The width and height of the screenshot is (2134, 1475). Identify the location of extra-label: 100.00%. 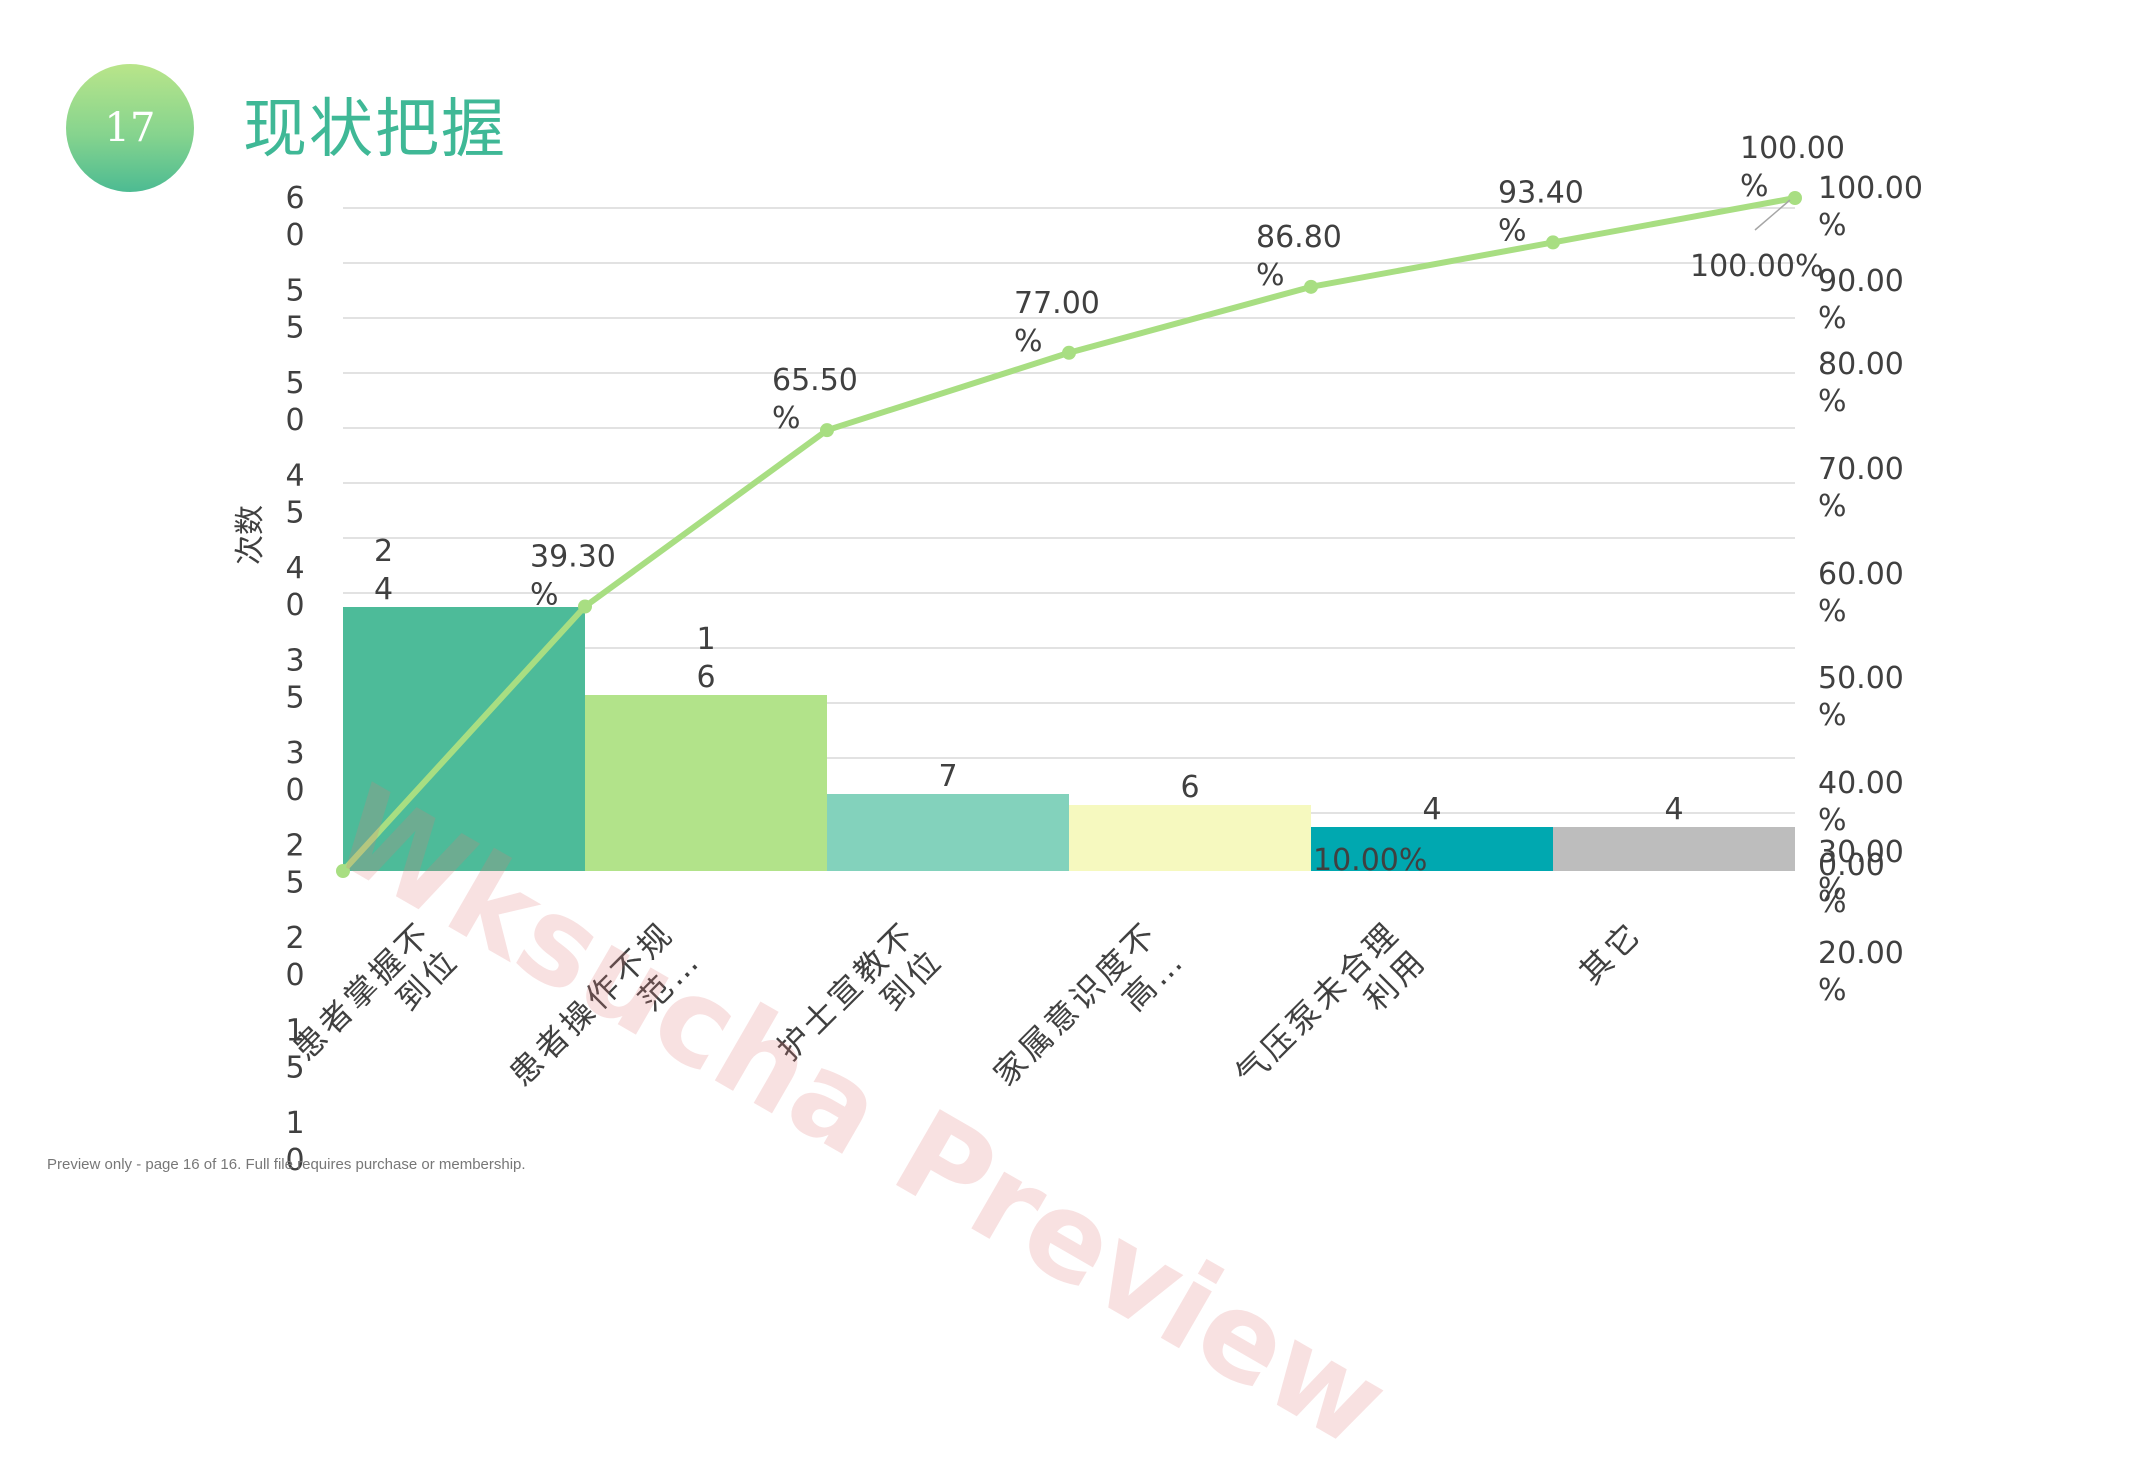
(1756, 266).